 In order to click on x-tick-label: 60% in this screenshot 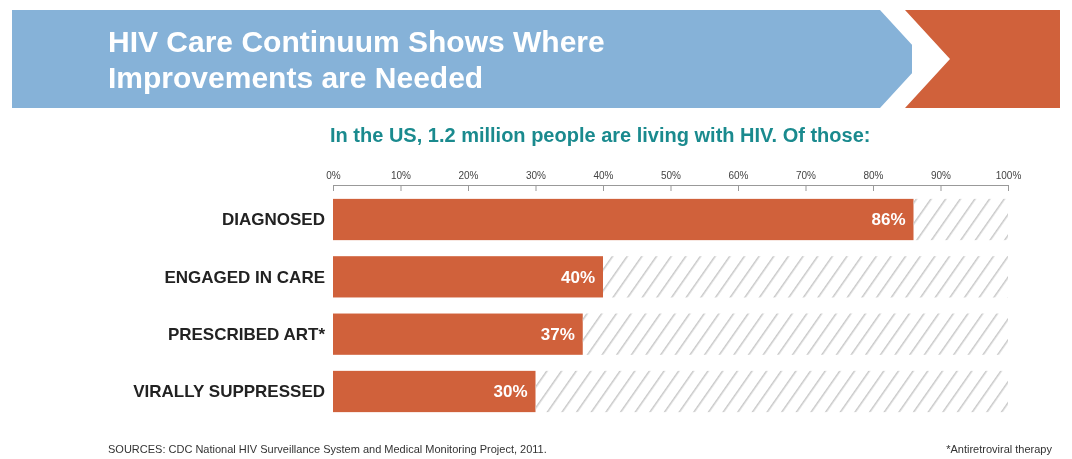, I will do `click(738, 175)`.